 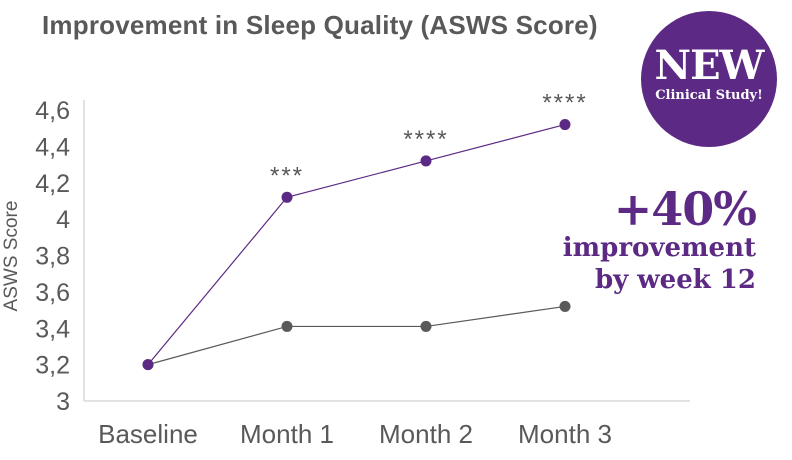 I want to click on y-tick-label: 4, so click(x=63, y=220).